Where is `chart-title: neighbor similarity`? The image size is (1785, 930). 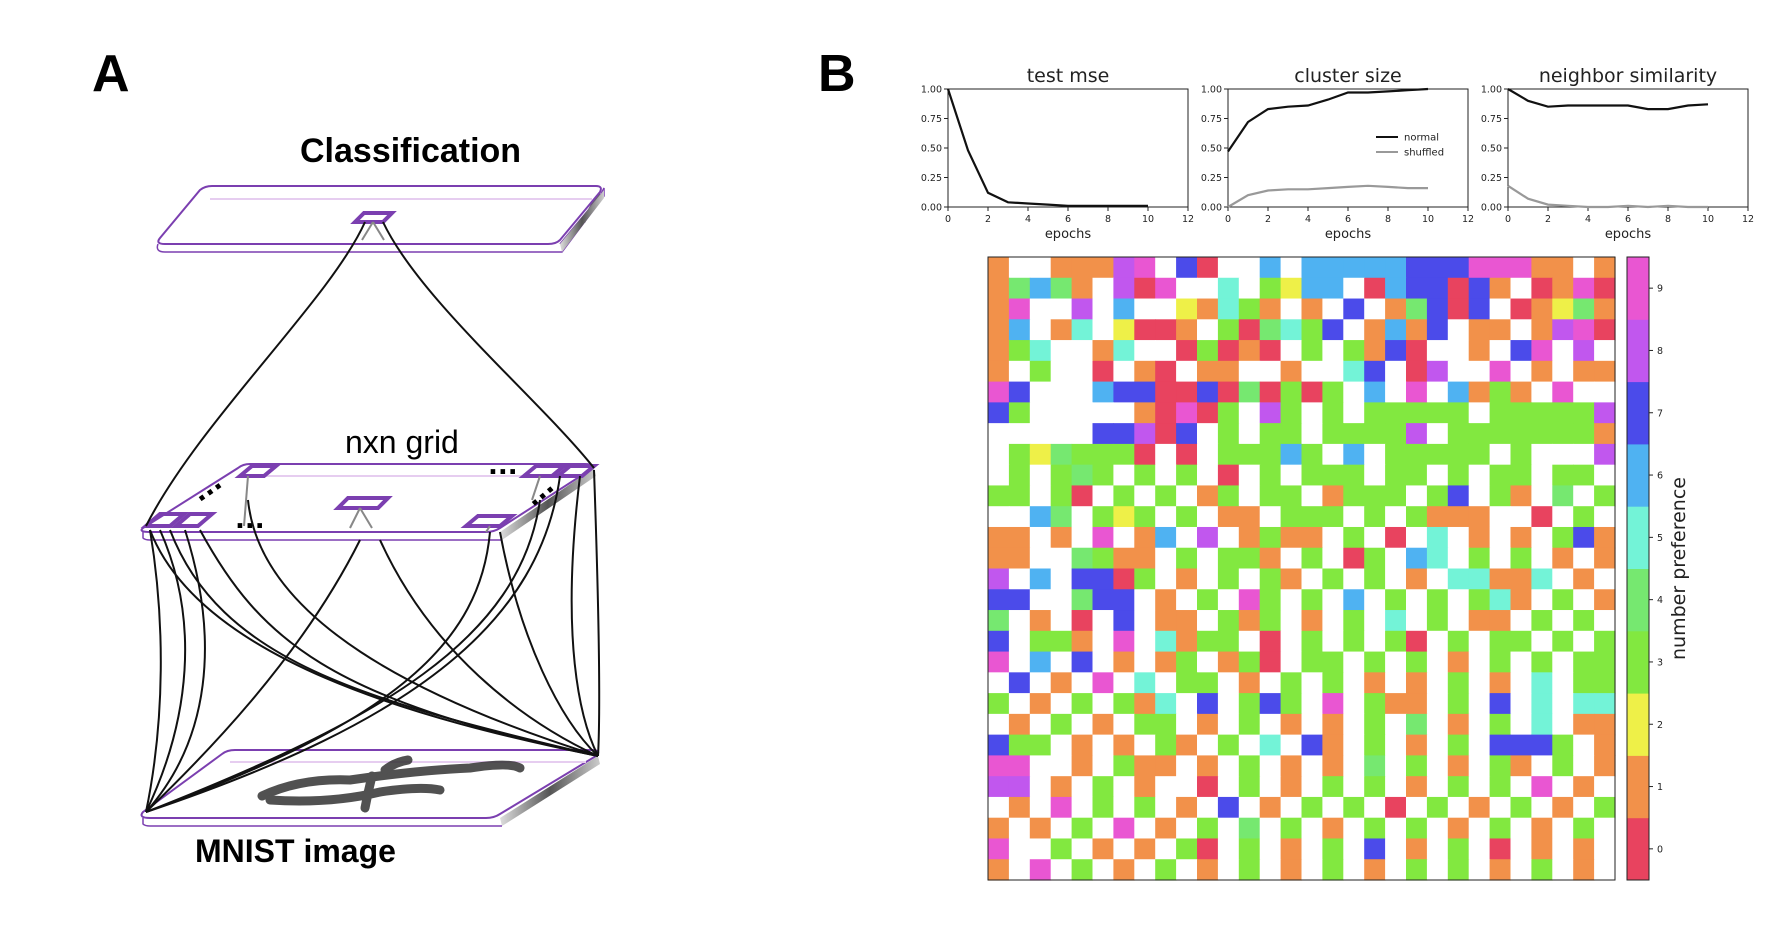
chart-title: neighbor similarity is located at coordinates (1628, 76).